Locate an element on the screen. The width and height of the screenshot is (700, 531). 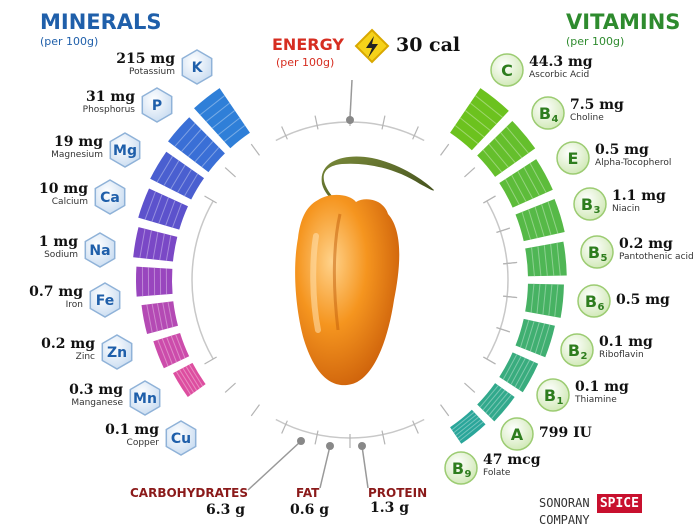
protein-label: PROTEIN is located at coordinates (398, 493).